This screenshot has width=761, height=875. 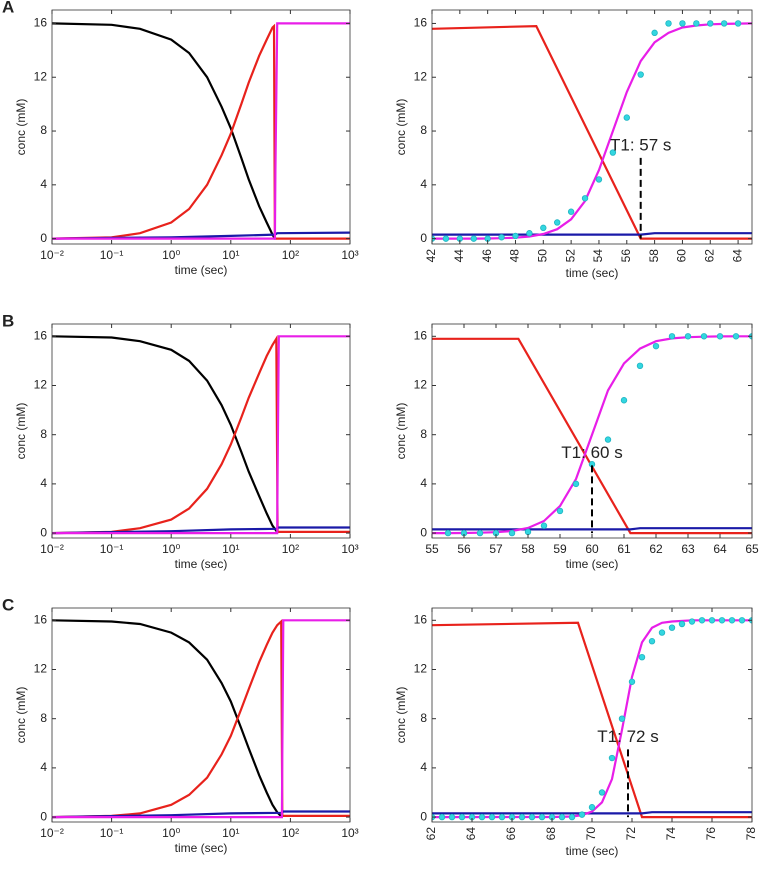 What do you see at coordinates (682, 256) in the screenshot?
I see `x-tick-label: 60` at bounding box center [682, 256].